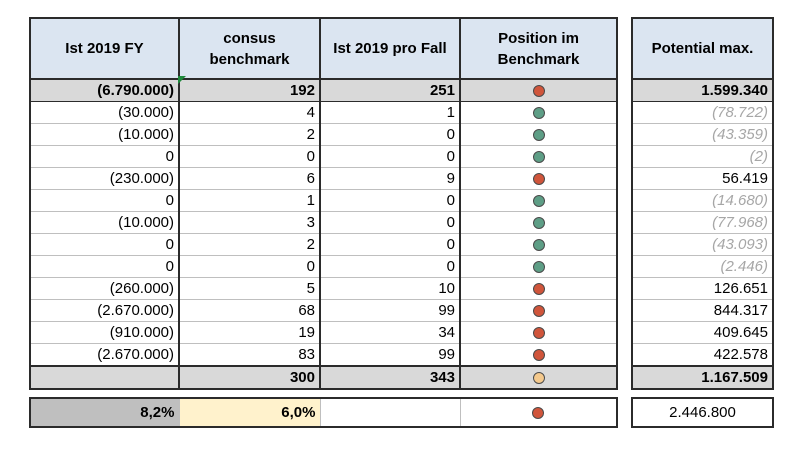 This screenshot has width=800, height=450. Describe the element at coordinates (702, 222) in the screenshot. I see `cell-potential: (77.968)` at that location.